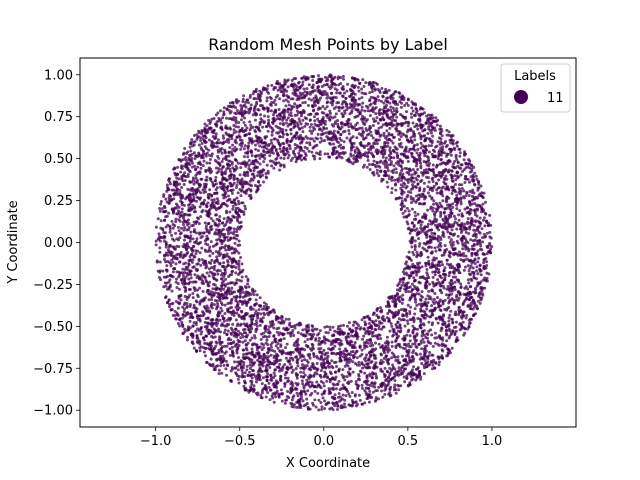  Describe the element at coordinates (328, 44) in the screenshot. I see `chart-title: Random Mesh Points by Label` at that location.